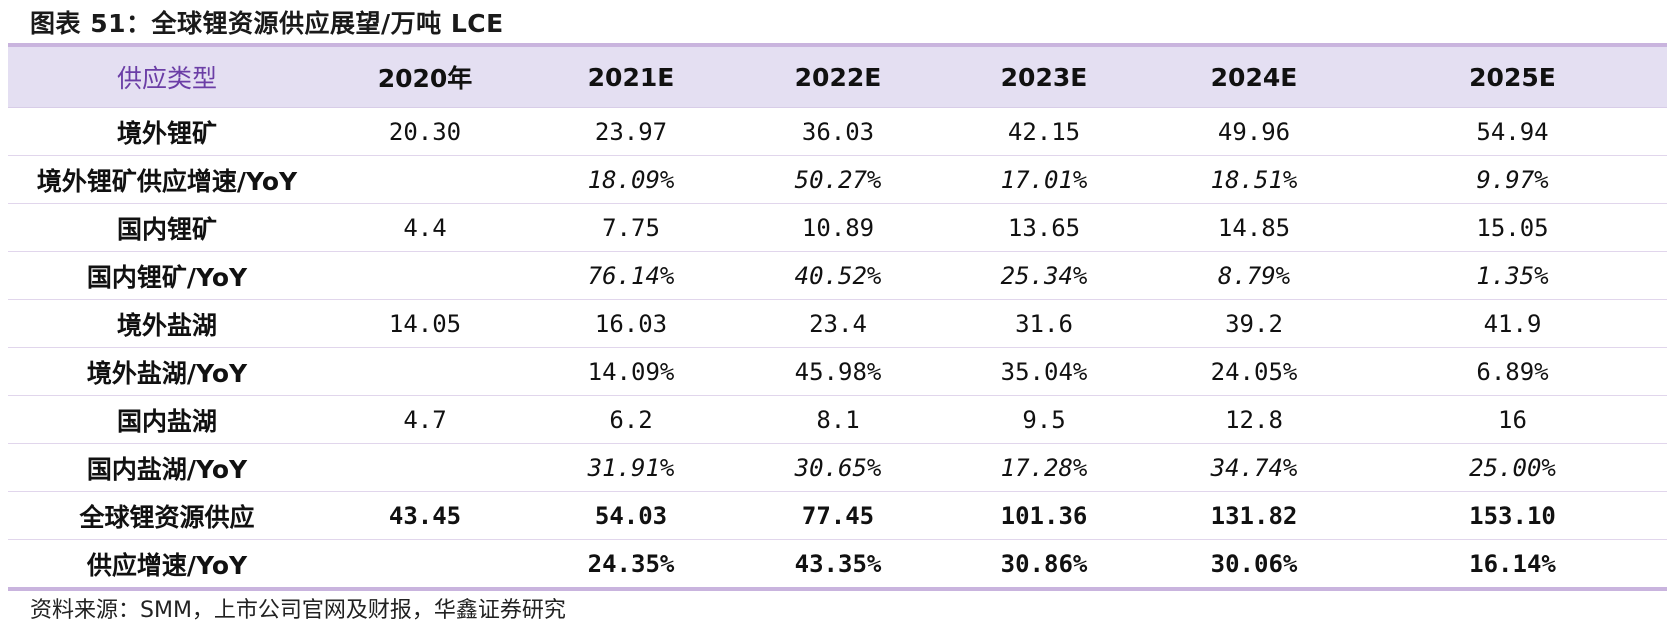 The height and width of the screenshot is (631, 1680). Describe the element at coordinates (1254, 77) in the screenshot. I see `header-2024e: 2024E` at that location.